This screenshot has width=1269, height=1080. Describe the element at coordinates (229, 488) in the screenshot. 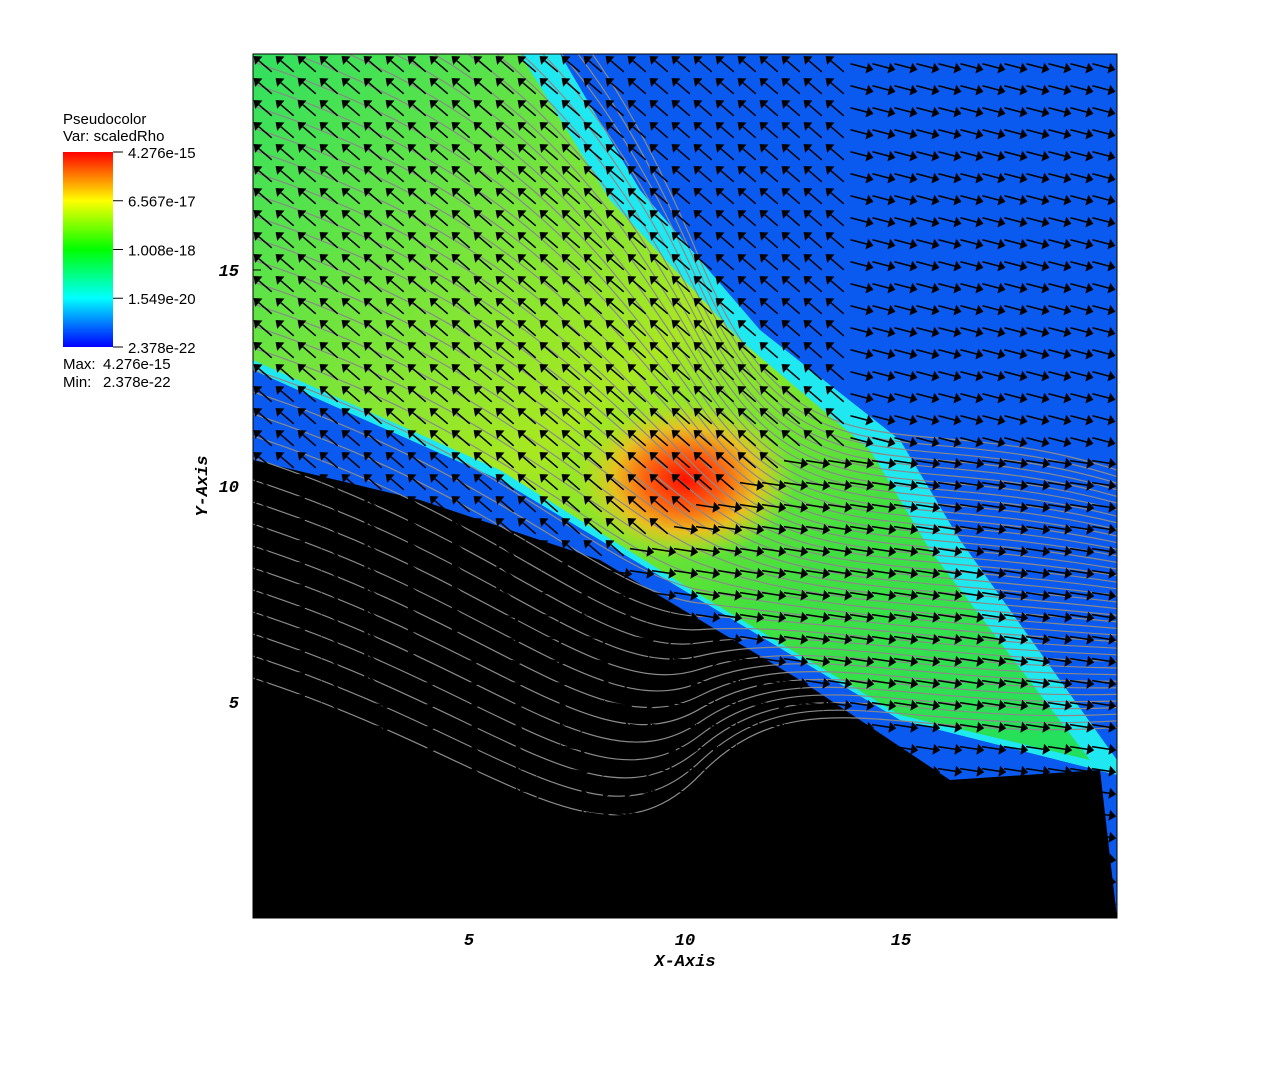

I see `y-tick-label: 10` at that location.